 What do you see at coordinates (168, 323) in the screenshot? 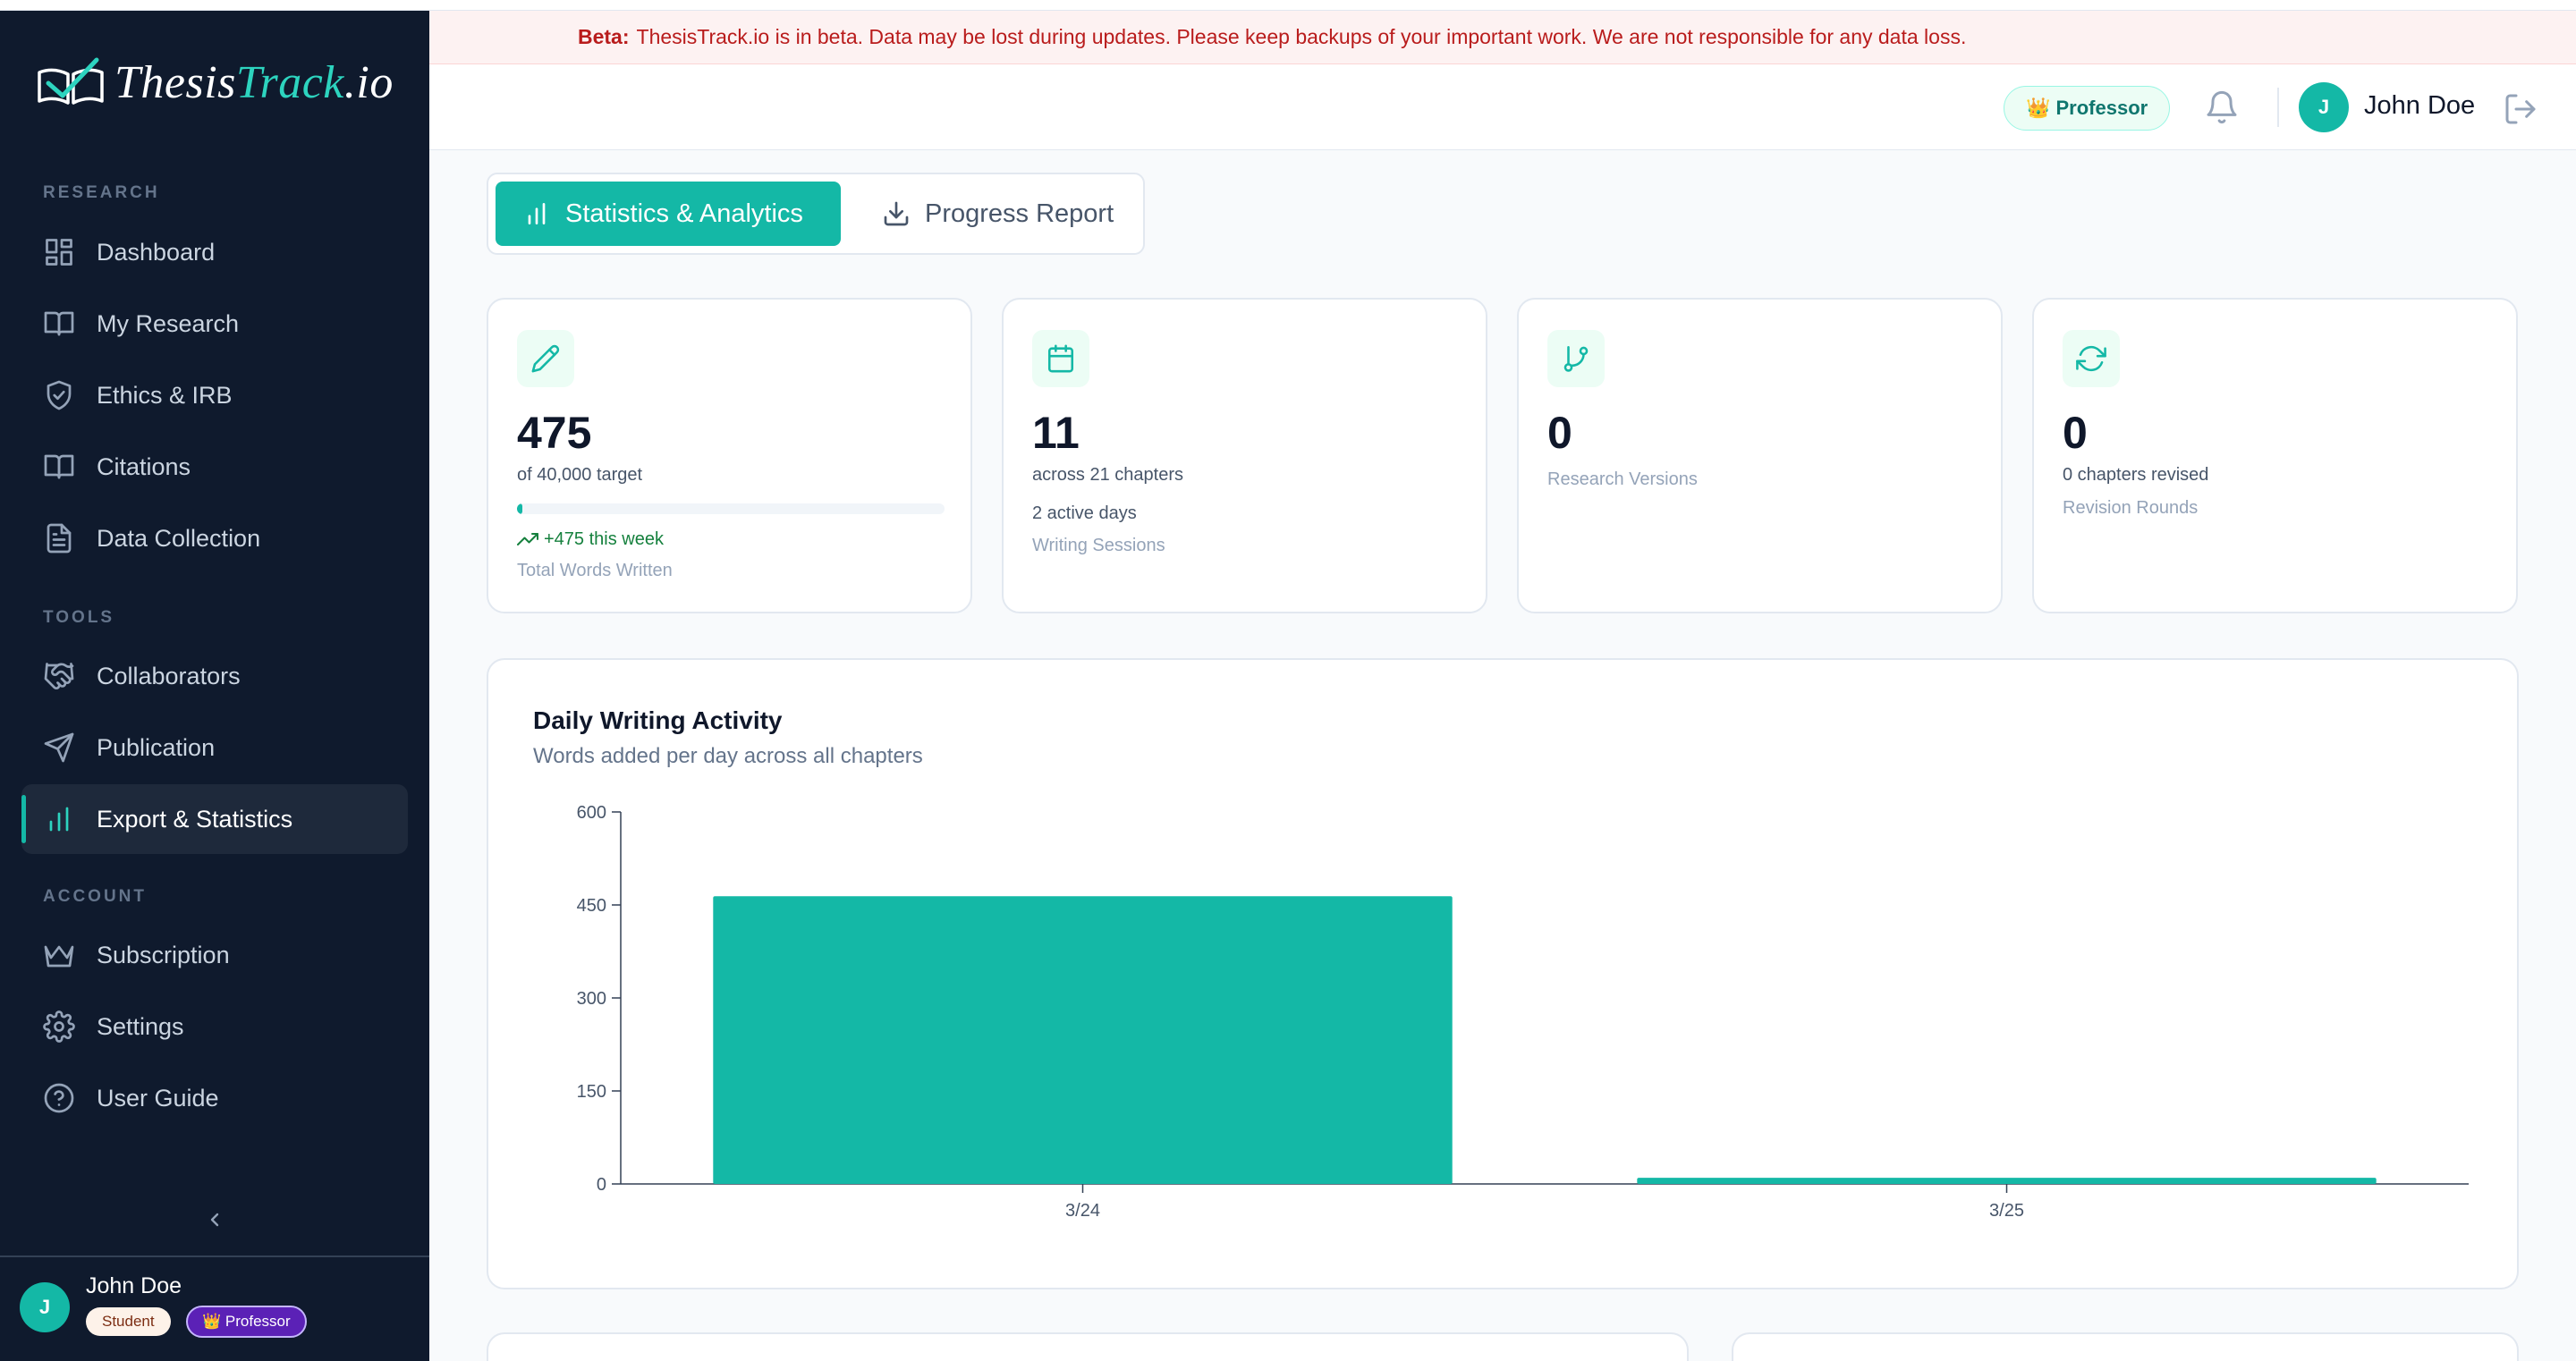
I see `sidebar-item-label: My Research` at bounding box center [168, 323].